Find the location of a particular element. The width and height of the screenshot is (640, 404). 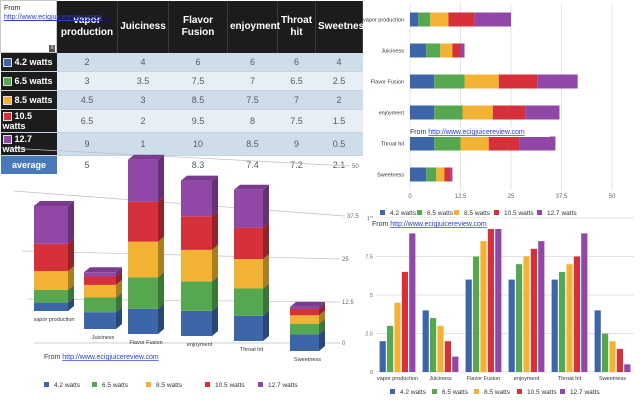

y-tick-label: 0 is located at coordinates (344, 344).